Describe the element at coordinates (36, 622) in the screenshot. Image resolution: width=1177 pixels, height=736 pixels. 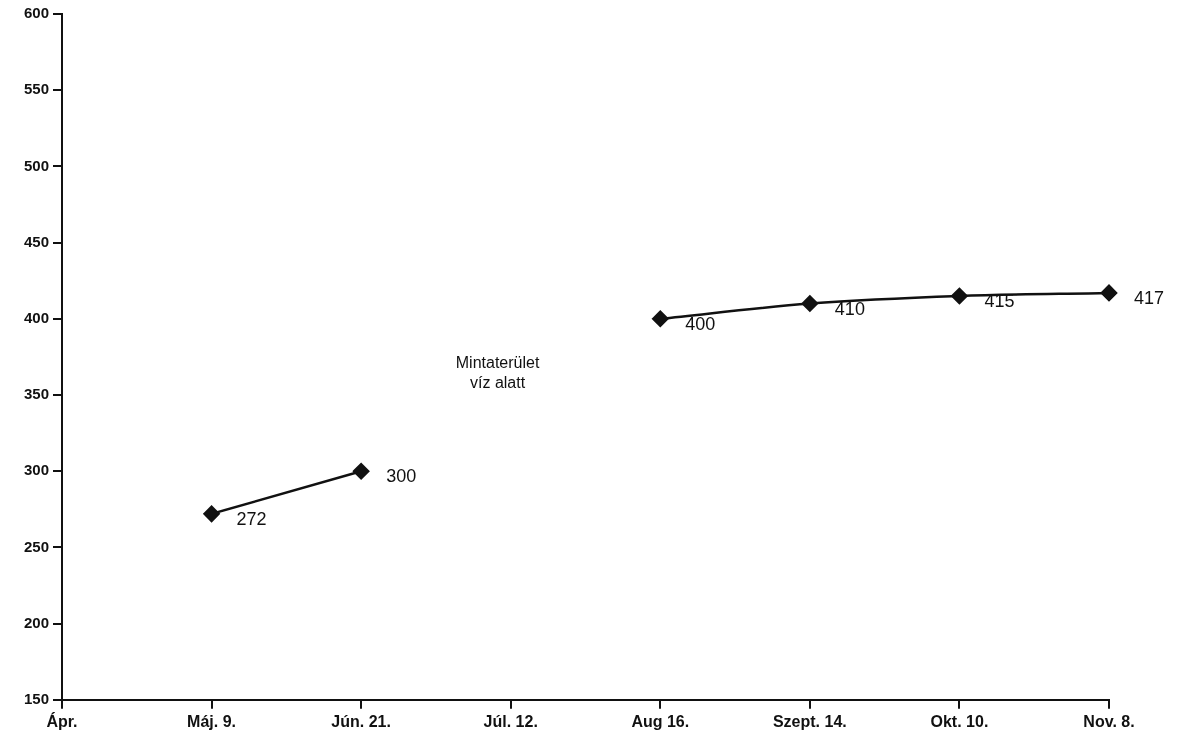
I see `y-tick-label: 200` at that location.